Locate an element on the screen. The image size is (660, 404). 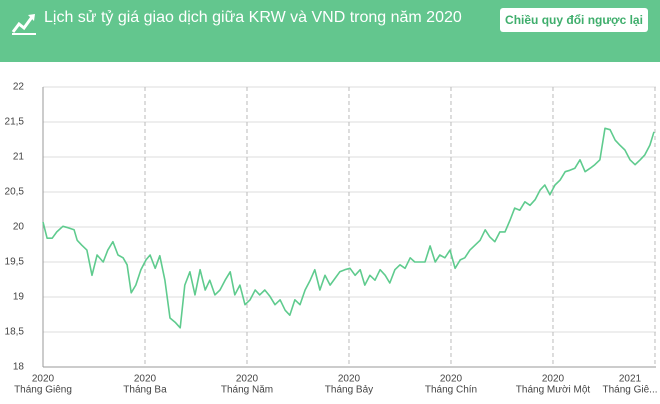
y-tick-label: 22 is located at coordinates (19, 87).